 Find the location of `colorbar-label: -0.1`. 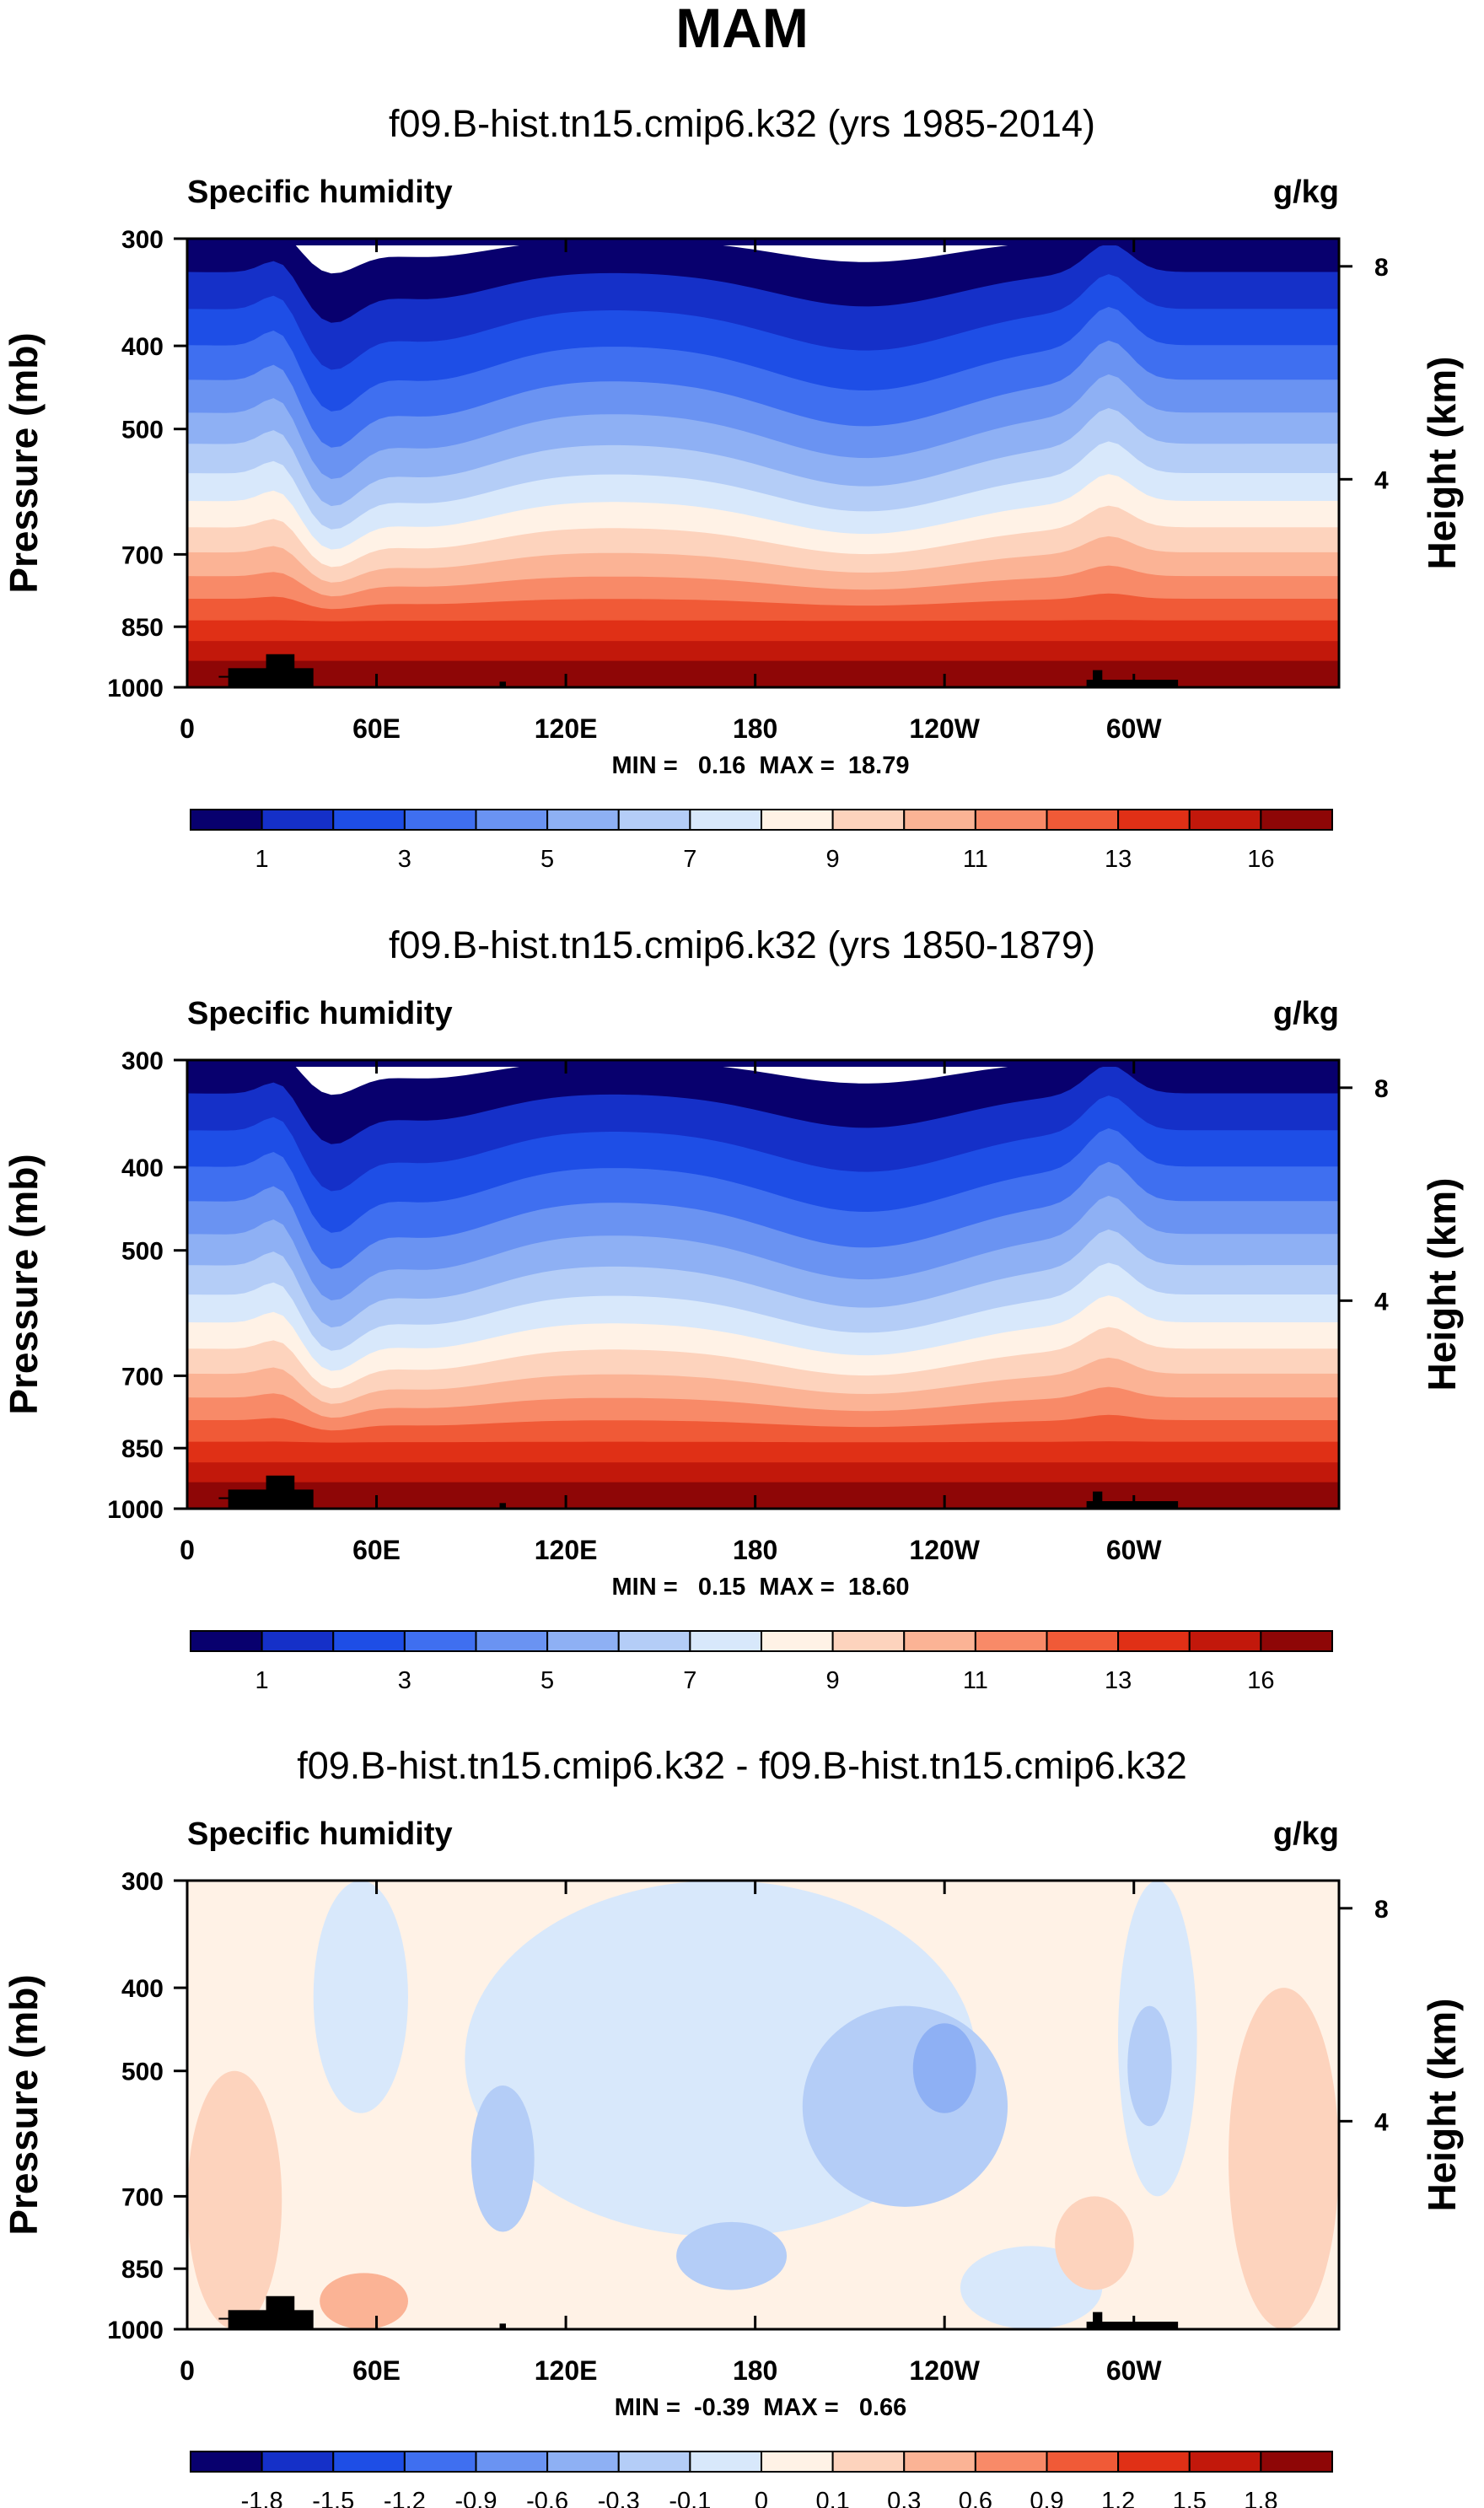

colorbar-label: -0.1 is located at coordinates (690, 2498).